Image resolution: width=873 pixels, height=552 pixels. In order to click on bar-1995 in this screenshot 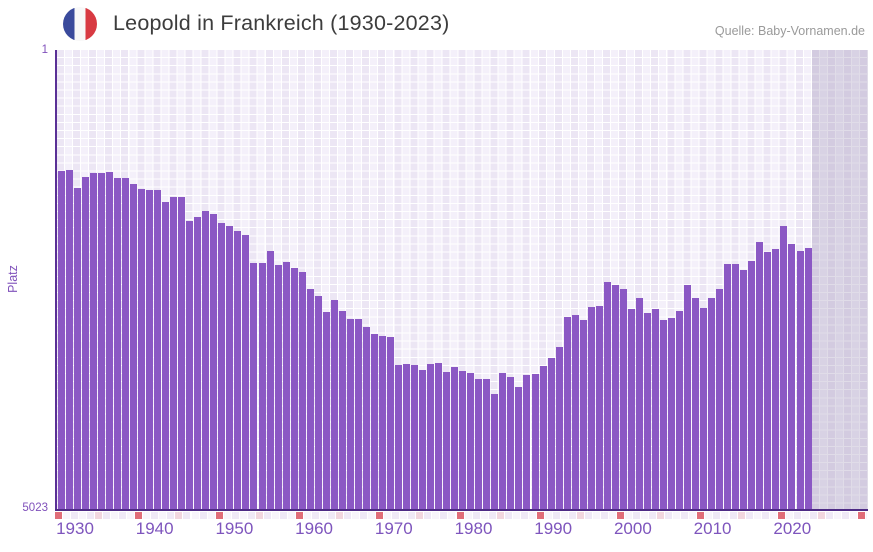, I will do `click(583, 414)`.